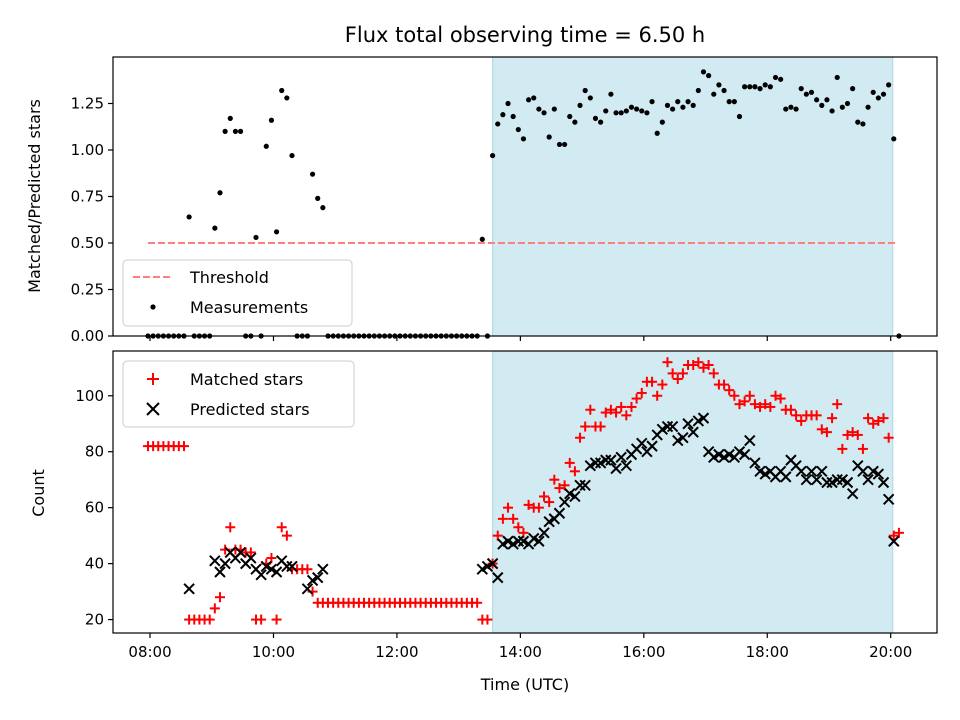 This screenshot has width=960, height=720. Describe the element at coordinates (890, 652) in the screenshot. I see `x-tick-label: 20:00` at that location.